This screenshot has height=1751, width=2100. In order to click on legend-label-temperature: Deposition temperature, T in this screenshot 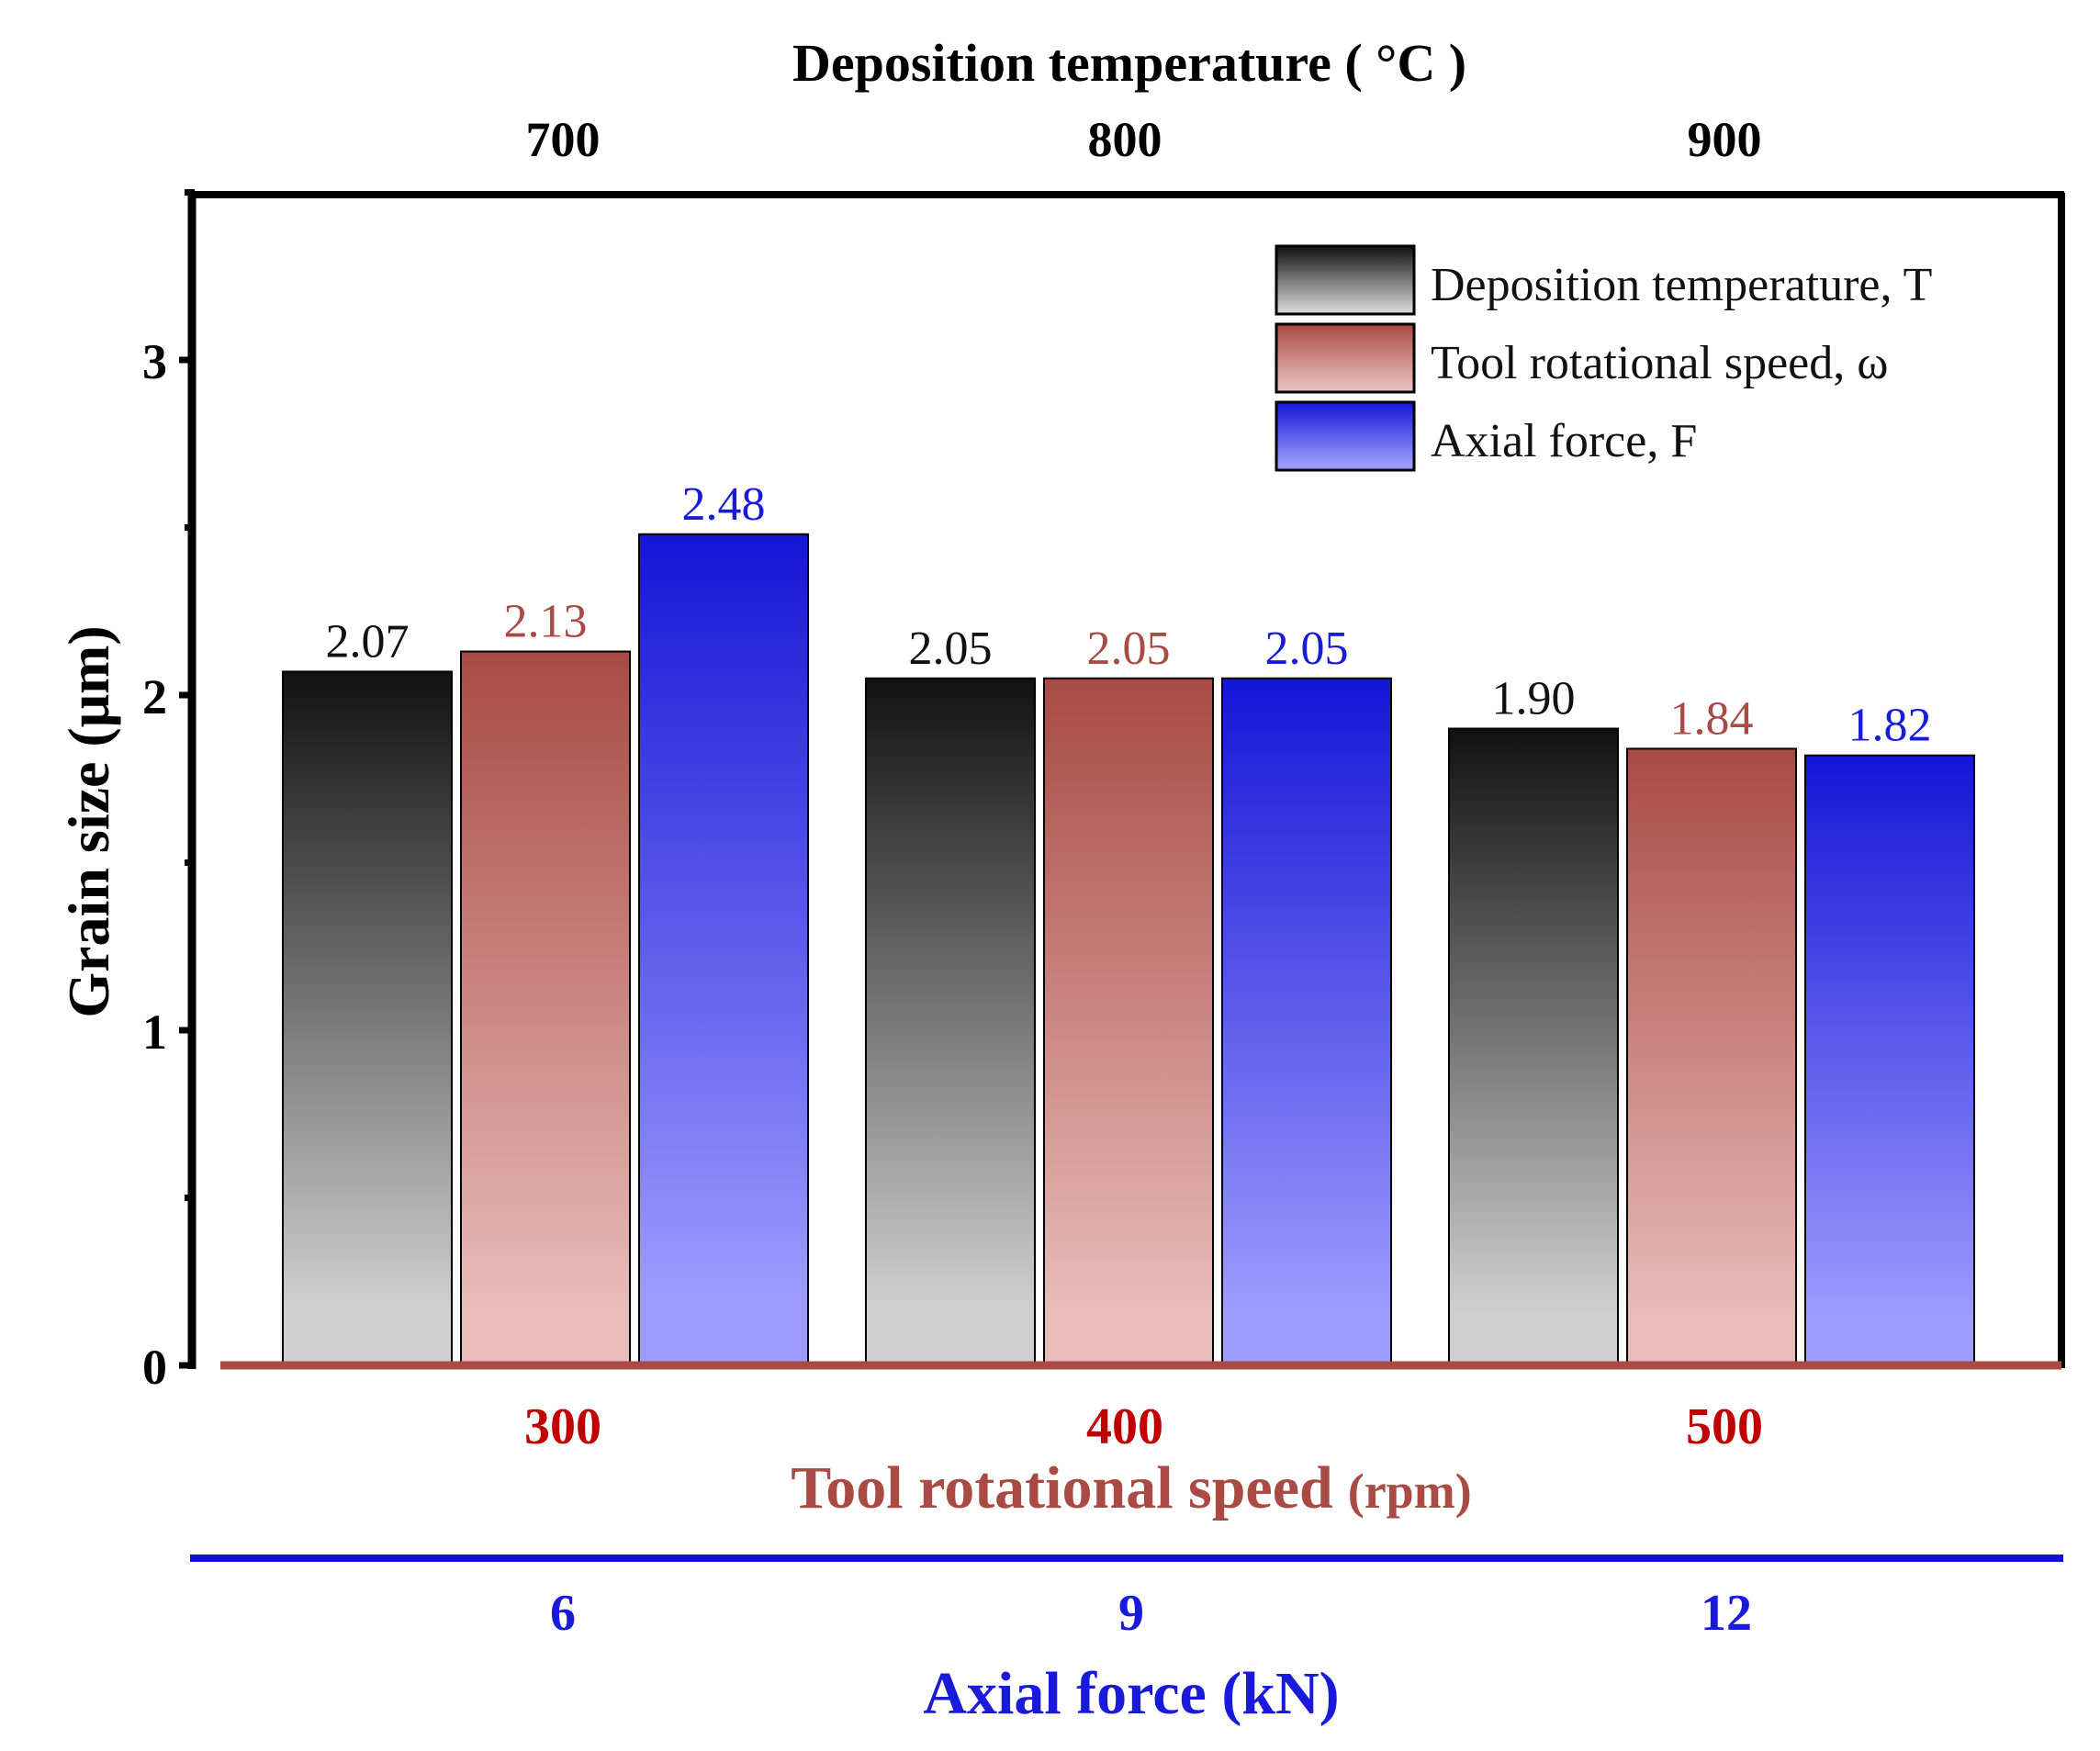, I will do `click(1681, 285)`.